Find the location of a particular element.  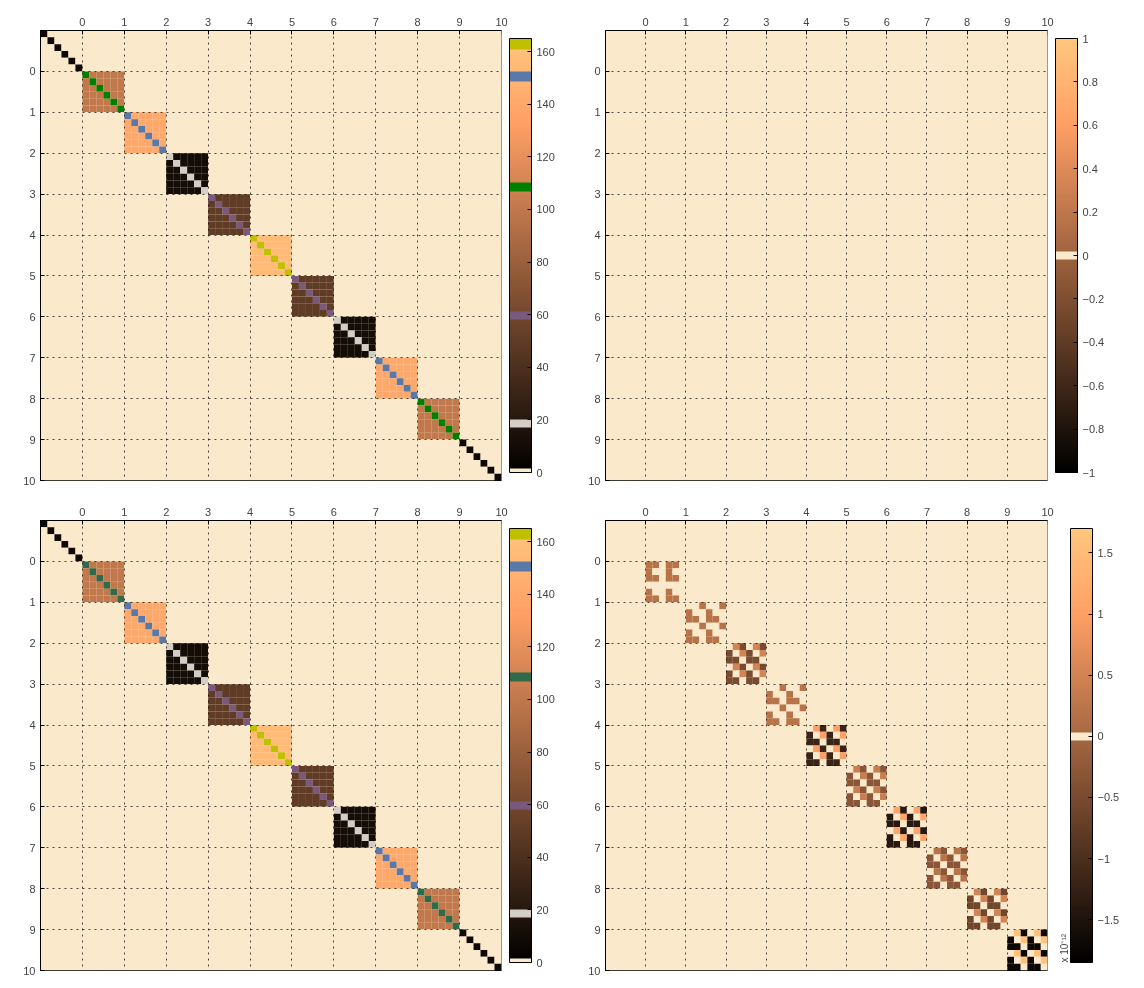

color-bar-label: 20 is located at coordinates (542, 419).